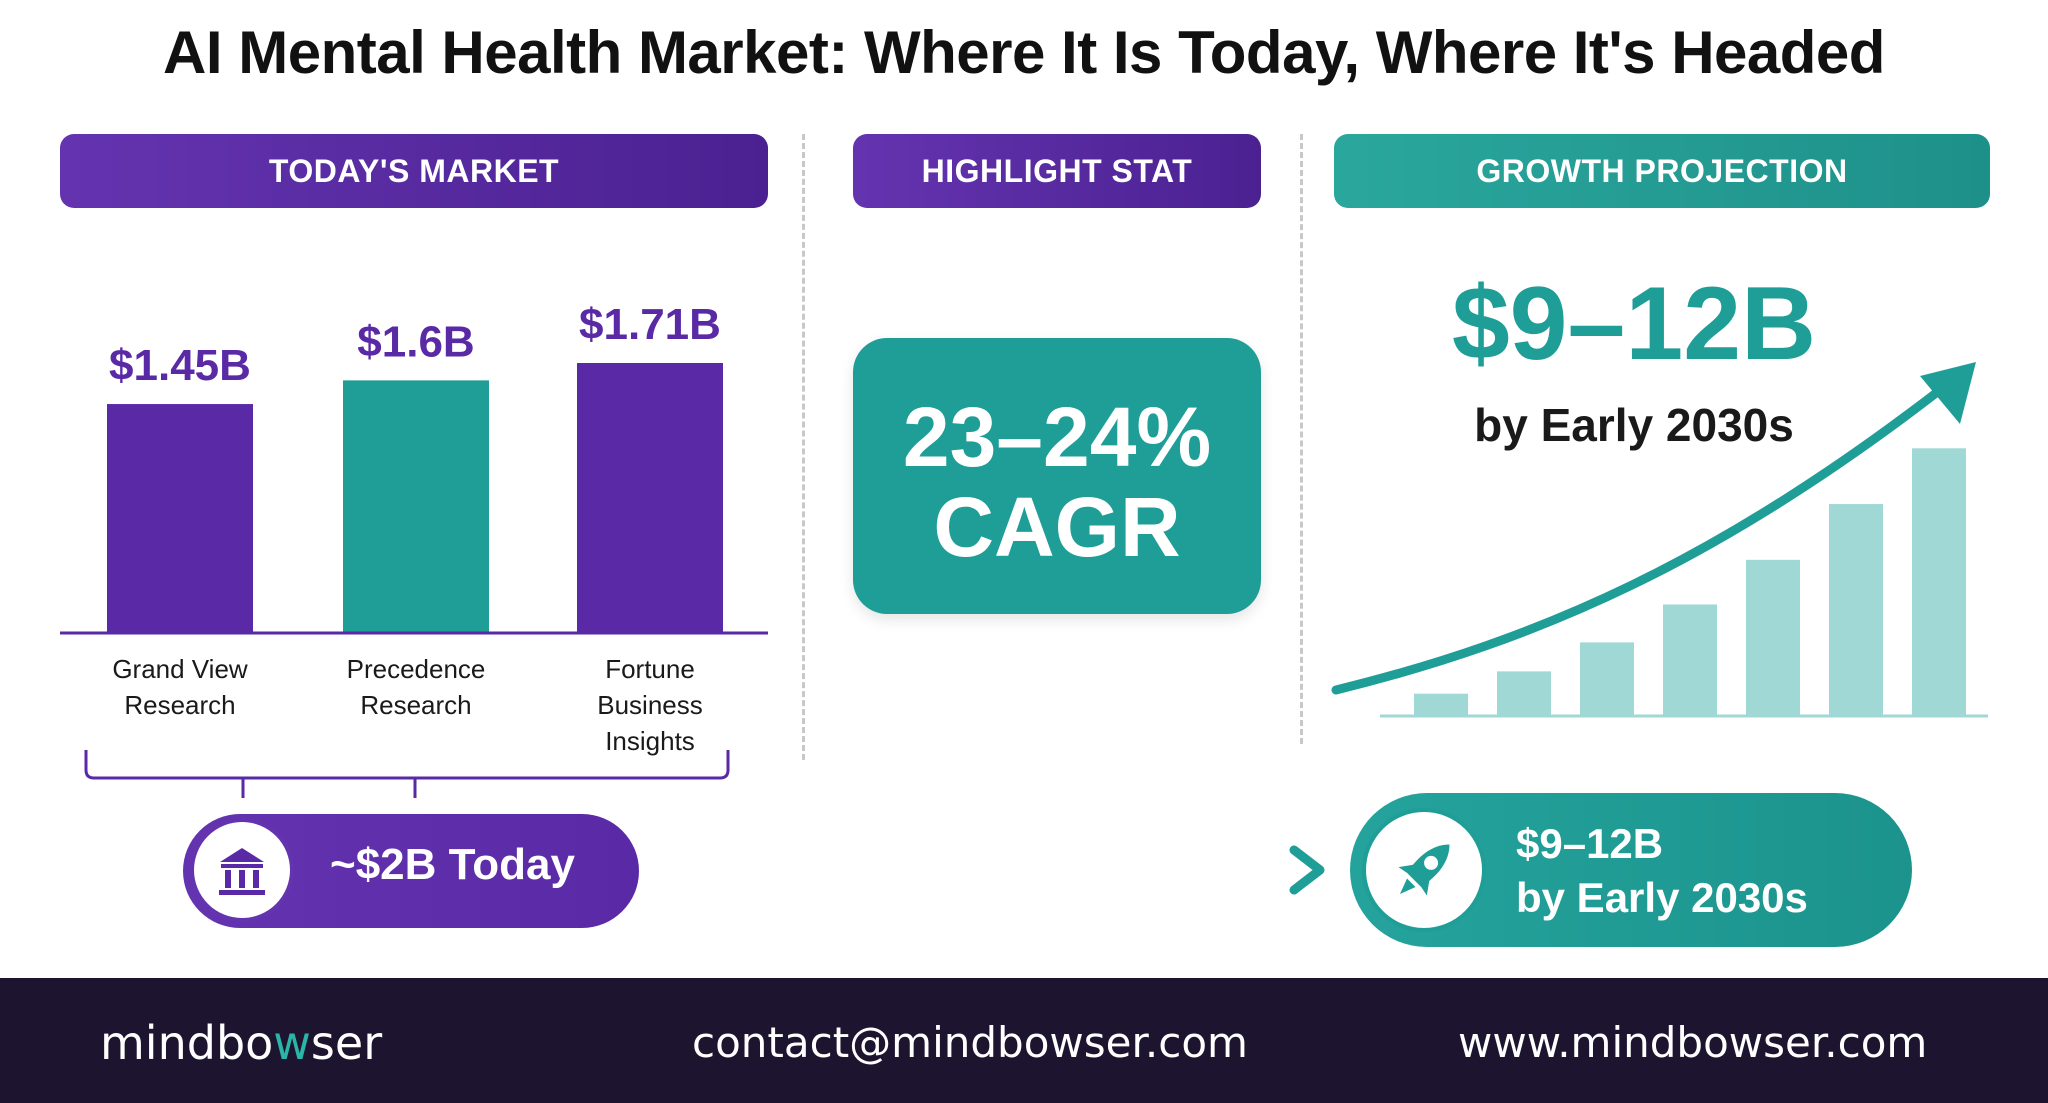 The image size is (2048, 1103). I want to click on bar-category-label: Fortune Business Insights, so click(650, 705).